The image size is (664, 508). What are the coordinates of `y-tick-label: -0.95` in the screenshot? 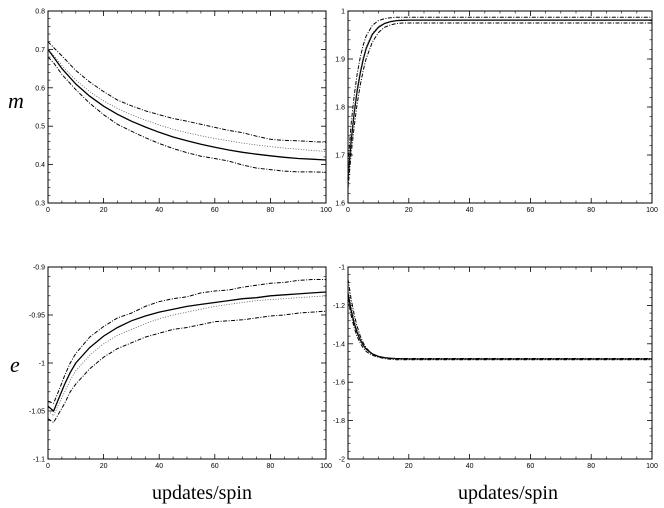 It's located at (37, 316).